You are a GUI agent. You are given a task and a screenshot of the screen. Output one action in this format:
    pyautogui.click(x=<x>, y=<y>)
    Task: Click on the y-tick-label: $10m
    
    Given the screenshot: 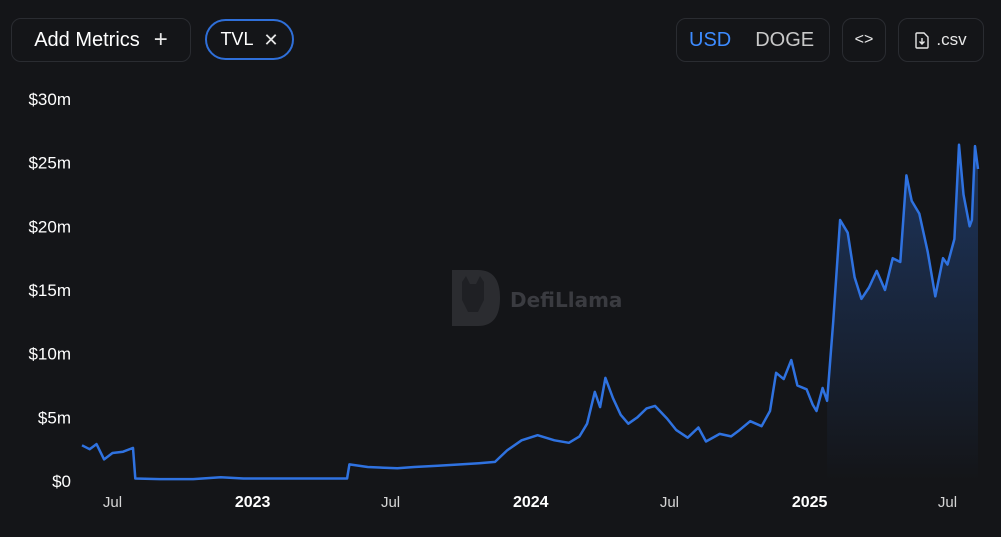 What is the action you would take?
    pyautogui.click(x=49, y=354)
    